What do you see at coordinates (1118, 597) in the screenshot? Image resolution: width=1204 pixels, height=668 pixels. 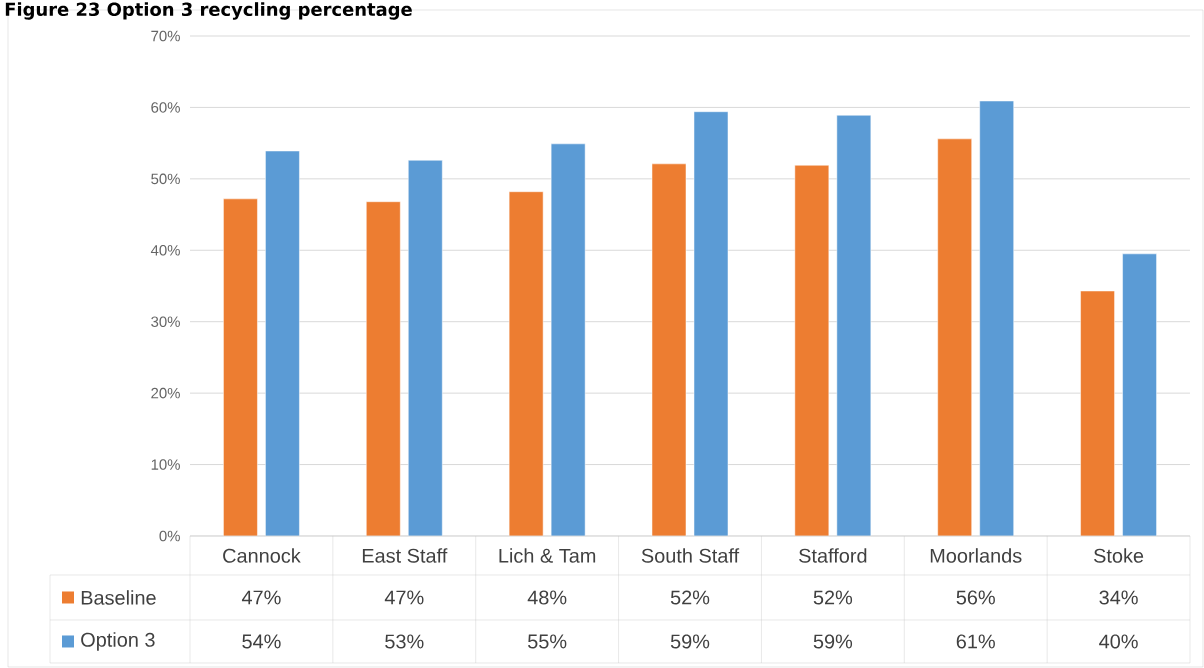 I see `data-label: 34%` at bounding box center [1118, 597].